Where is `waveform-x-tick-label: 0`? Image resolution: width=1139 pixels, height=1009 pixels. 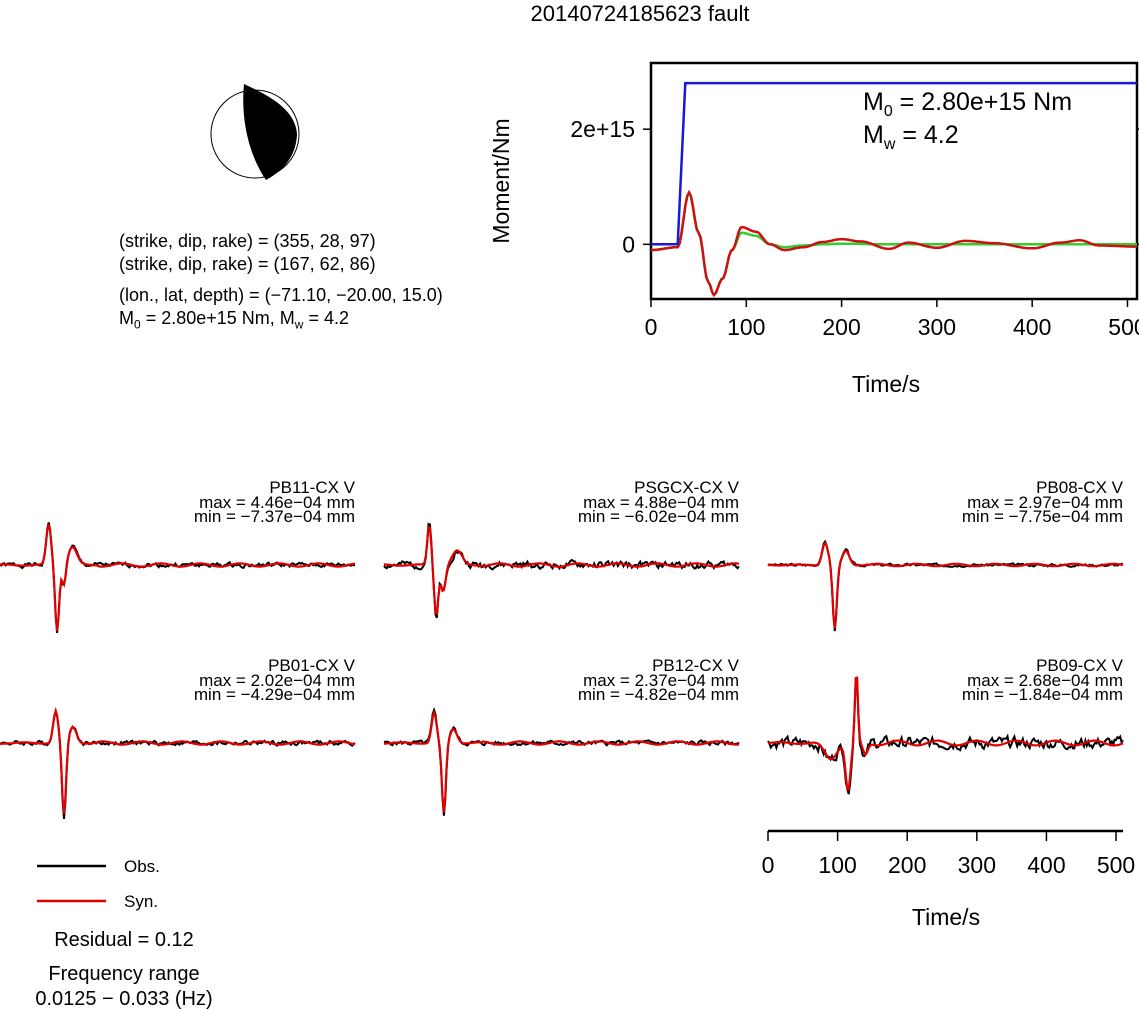 waveform-x-tick-label: 0 is located at coordinates (768, 865).